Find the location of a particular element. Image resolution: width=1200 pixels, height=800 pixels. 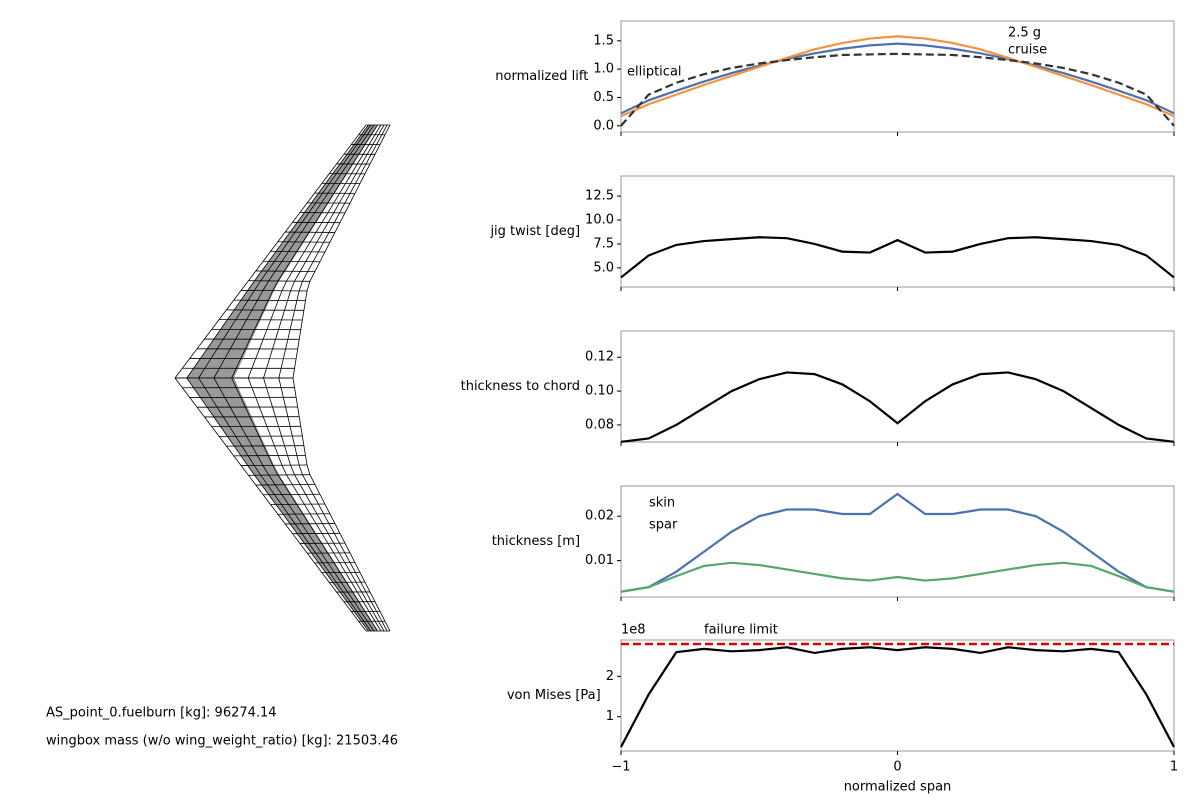

wing-mesh is located at coordinates (282, 378).